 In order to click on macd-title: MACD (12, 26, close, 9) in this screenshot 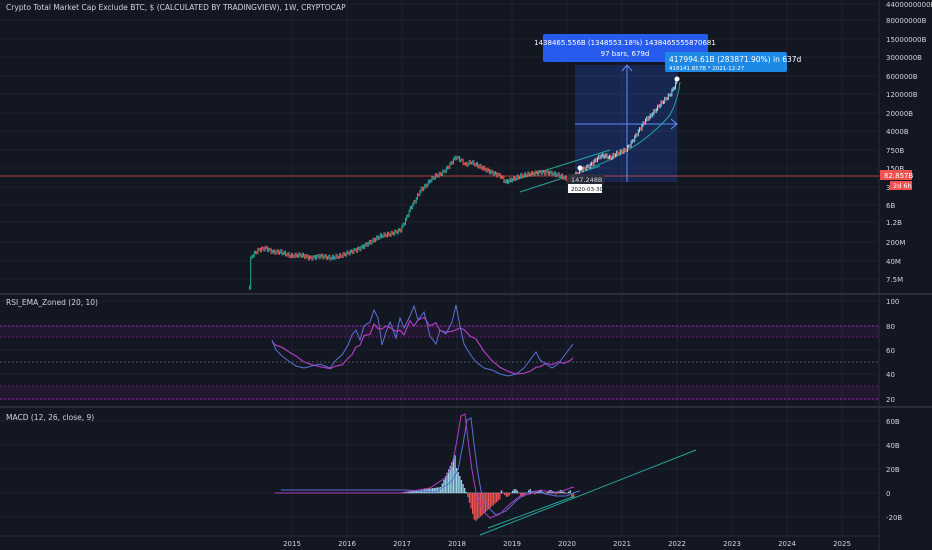, I will do `click(50, 417)`.